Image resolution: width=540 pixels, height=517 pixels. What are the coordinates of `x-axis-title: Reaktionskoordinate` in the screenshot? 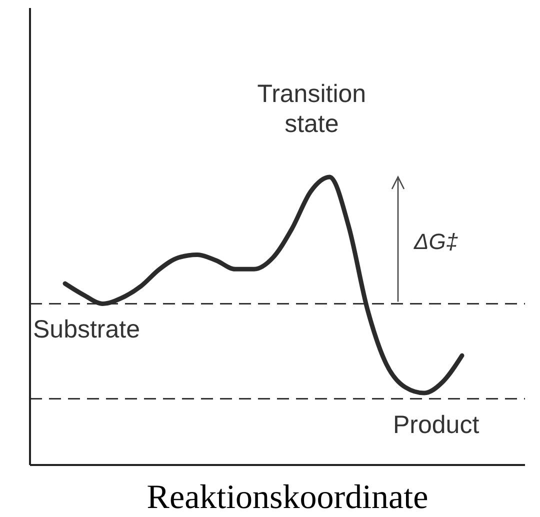 It's located at (287, 497).